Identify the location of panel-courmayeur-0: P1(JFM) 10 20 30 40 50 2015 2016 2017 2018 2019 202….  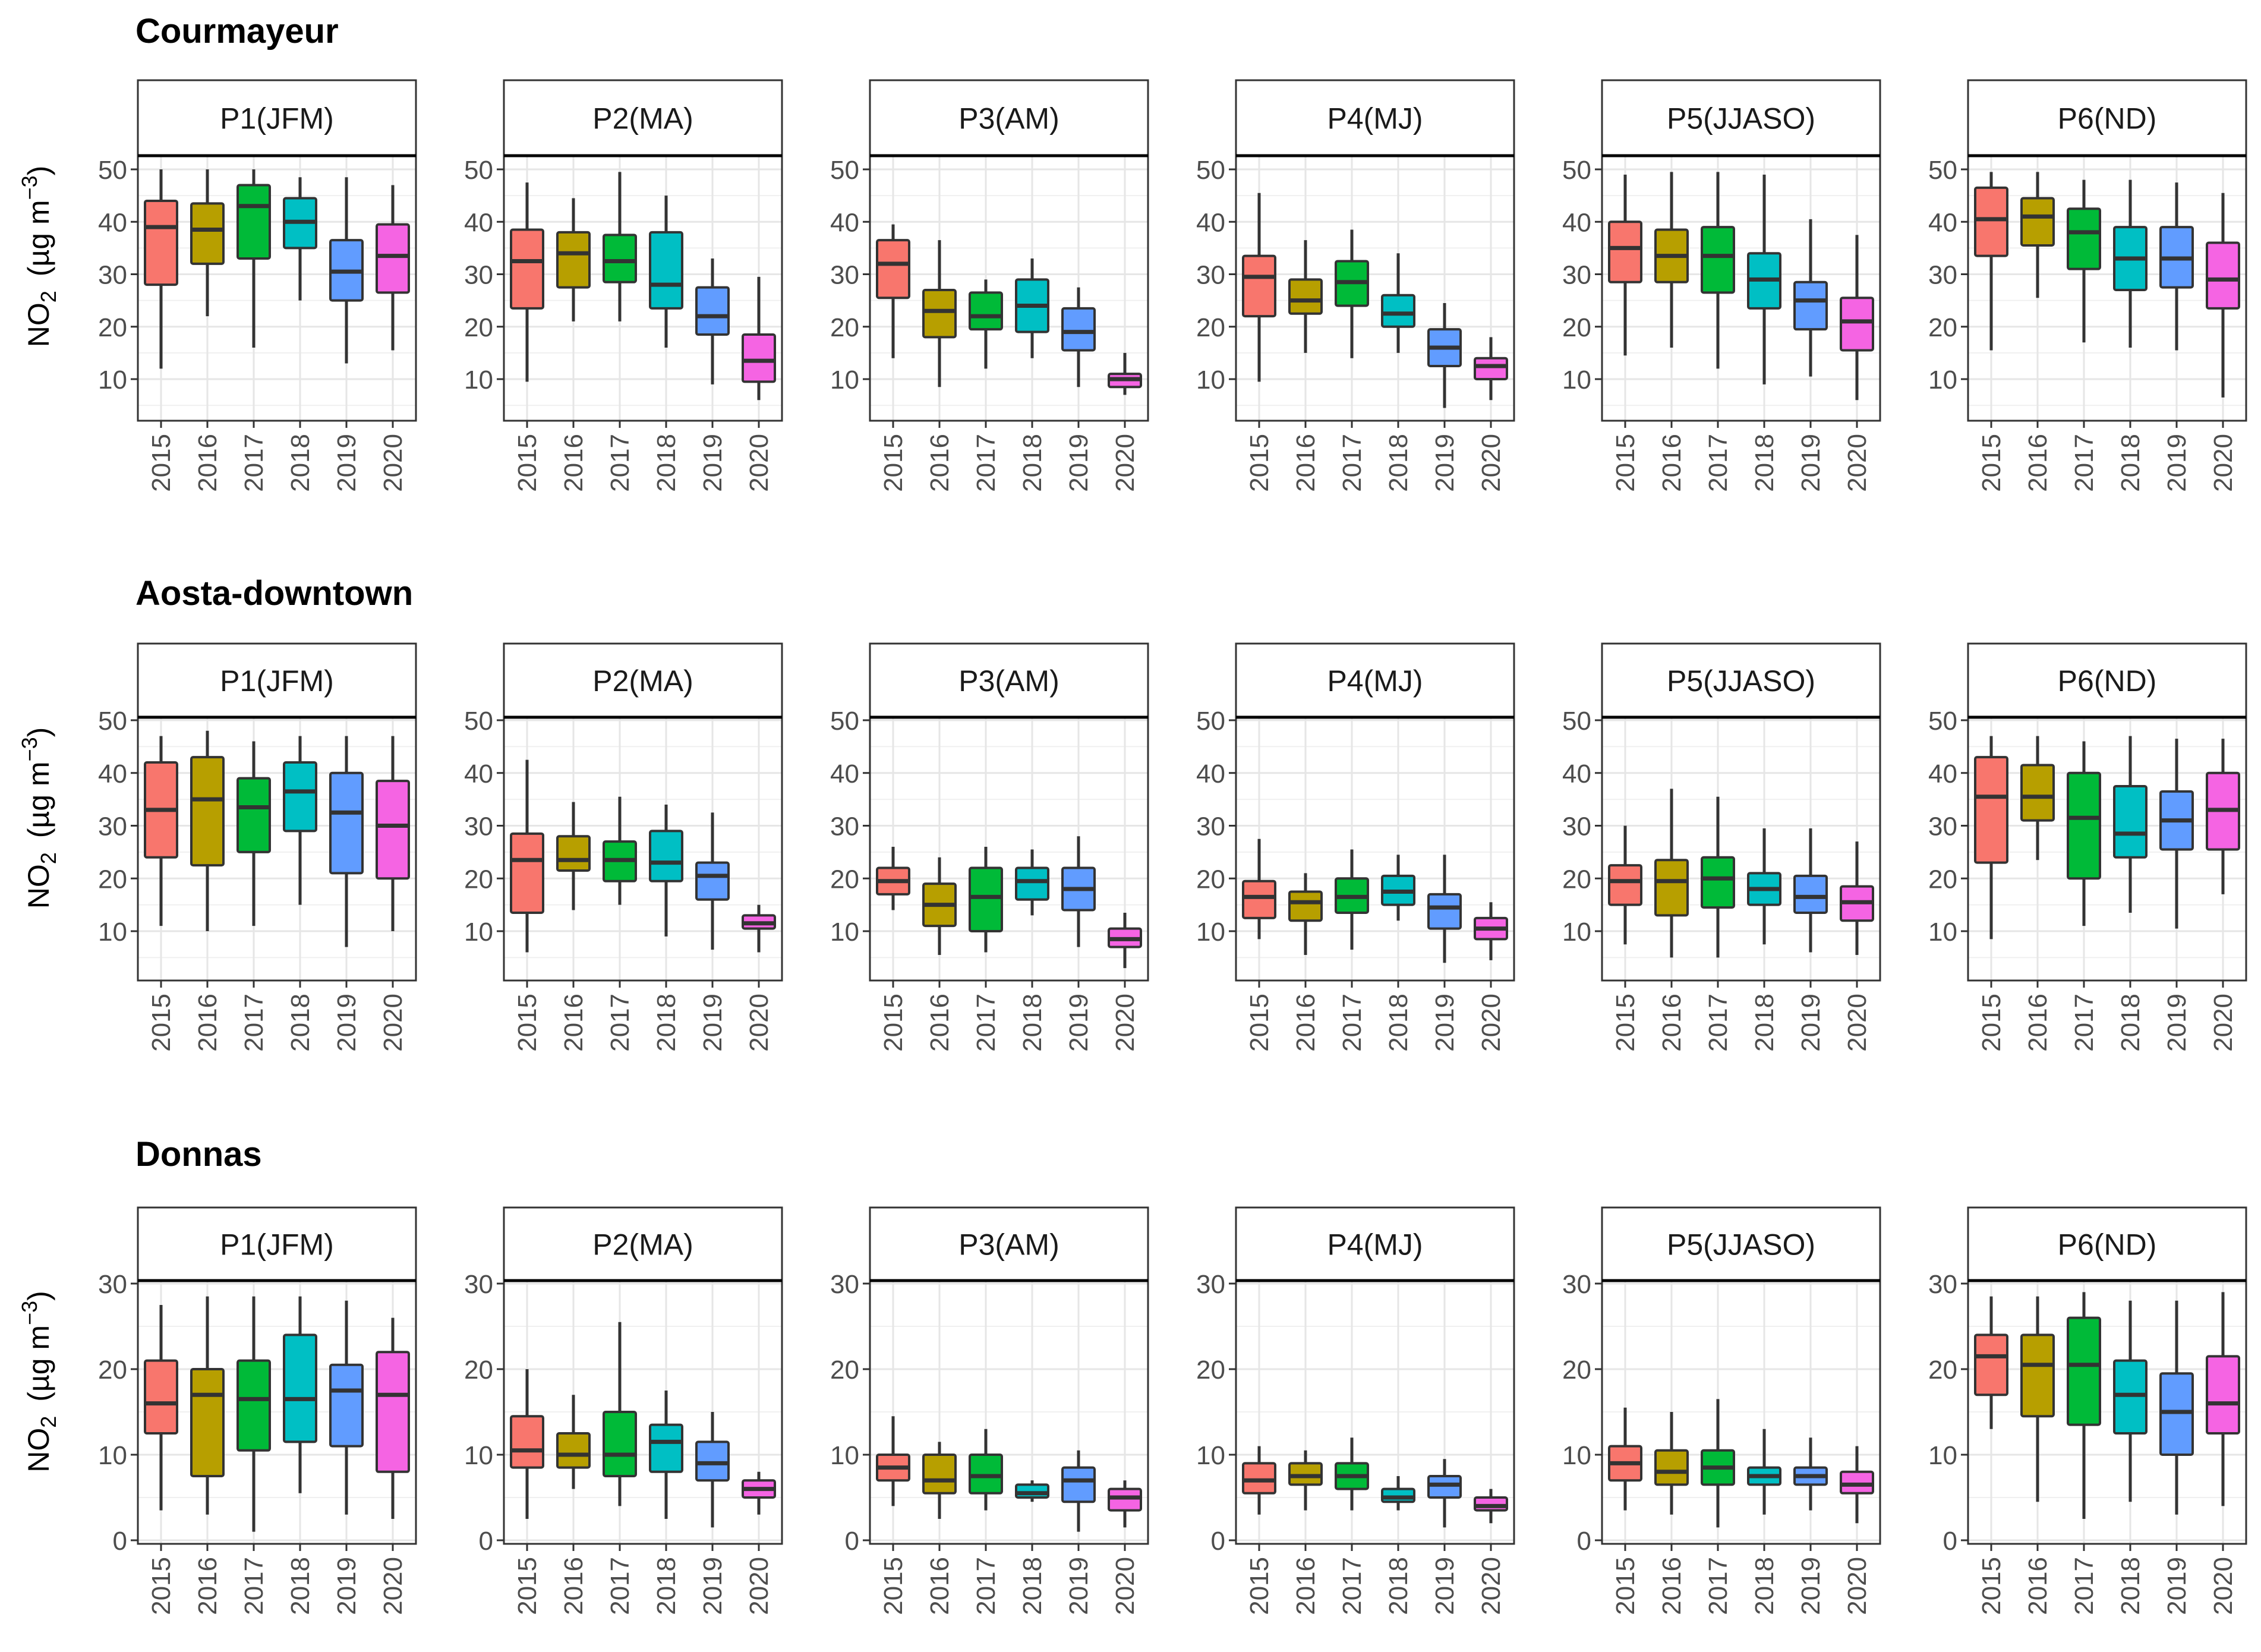
(257, 286).